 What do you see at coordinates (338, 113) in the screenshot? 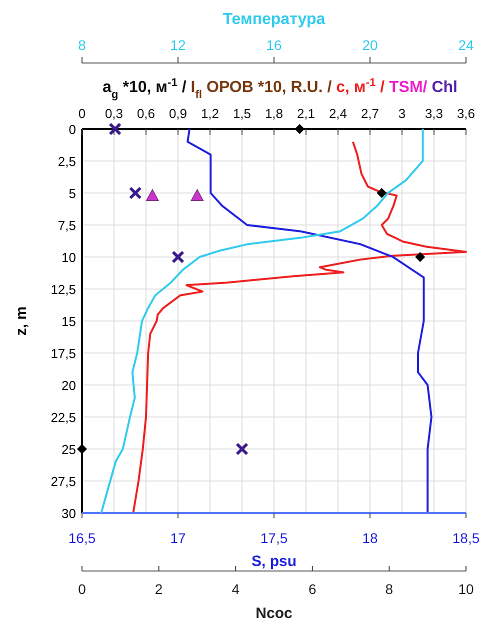
I see `x2-tick-label: 2,4` at bounding box center [338, 113].